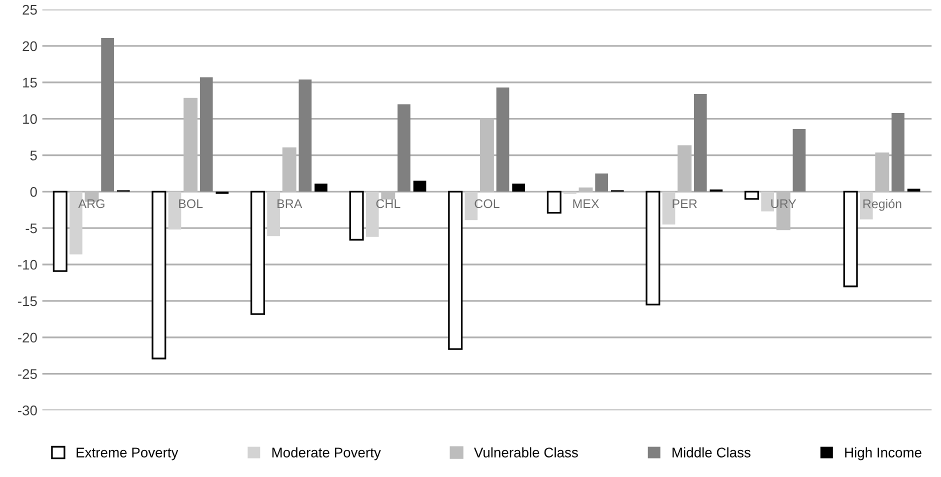 This screenshot has height=477, width=941. I want to click on y-tick-label: -20, so click(27, 337).